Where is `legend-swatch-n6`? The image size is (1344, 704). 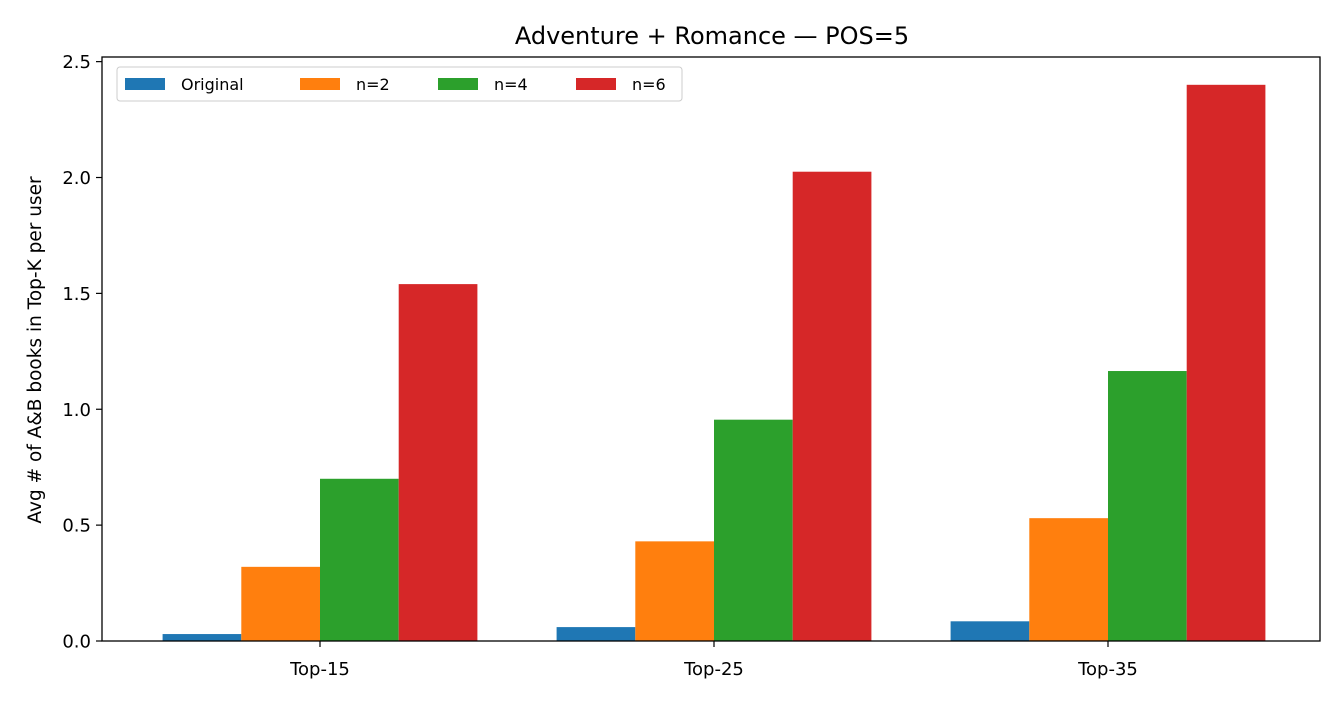
legend-swatch-n6 is located at coordinates (596, 84).